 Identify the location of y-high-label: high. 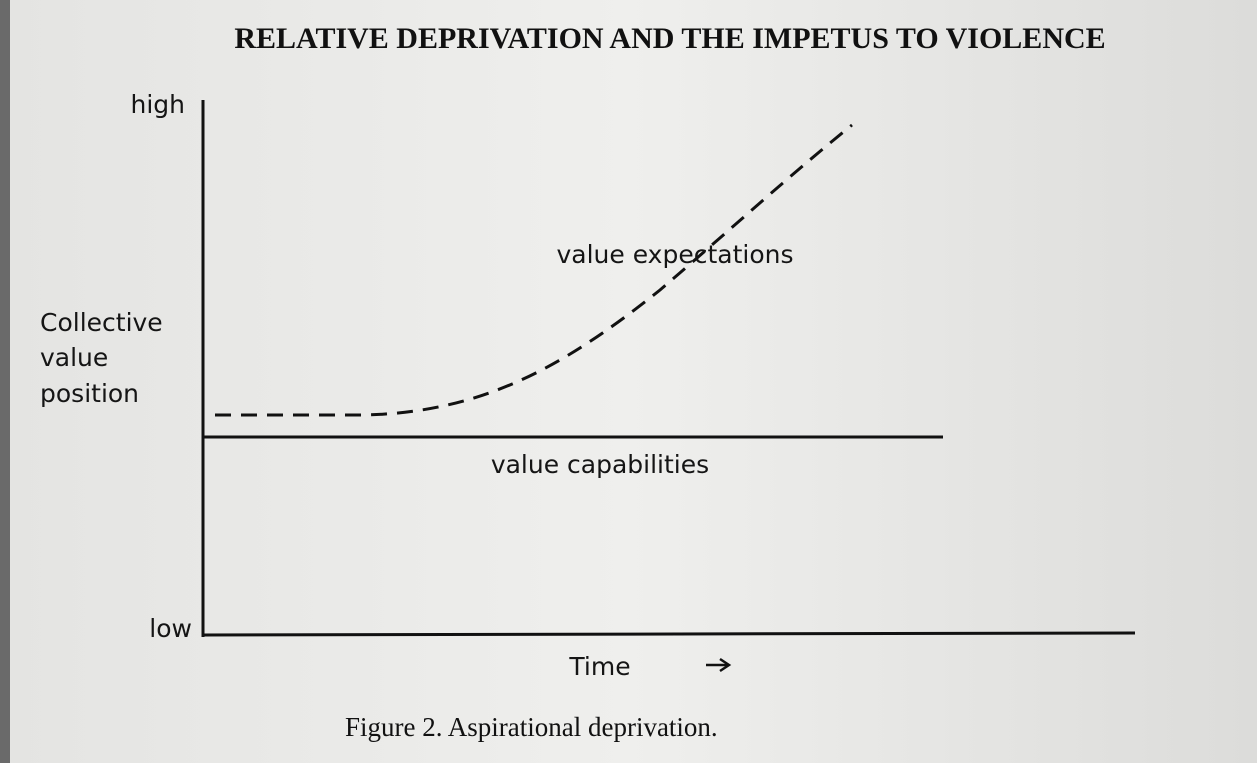
(157, 104).